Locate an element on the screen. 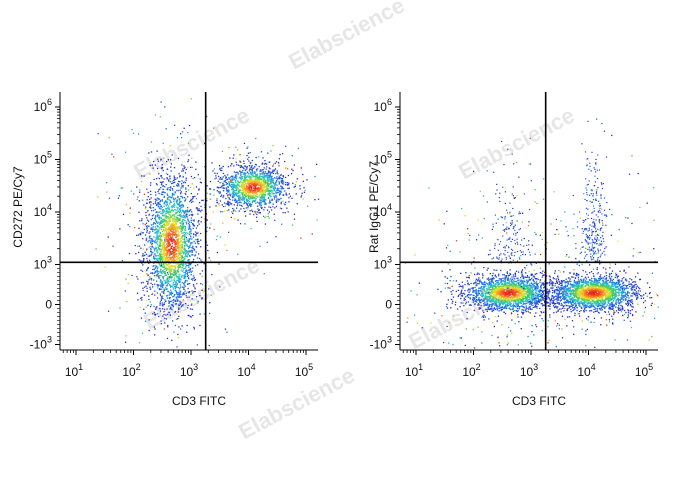 The height and width of the screenshot is (495, 688). y-tick-label: 0 is located at coordinates (48, 305).